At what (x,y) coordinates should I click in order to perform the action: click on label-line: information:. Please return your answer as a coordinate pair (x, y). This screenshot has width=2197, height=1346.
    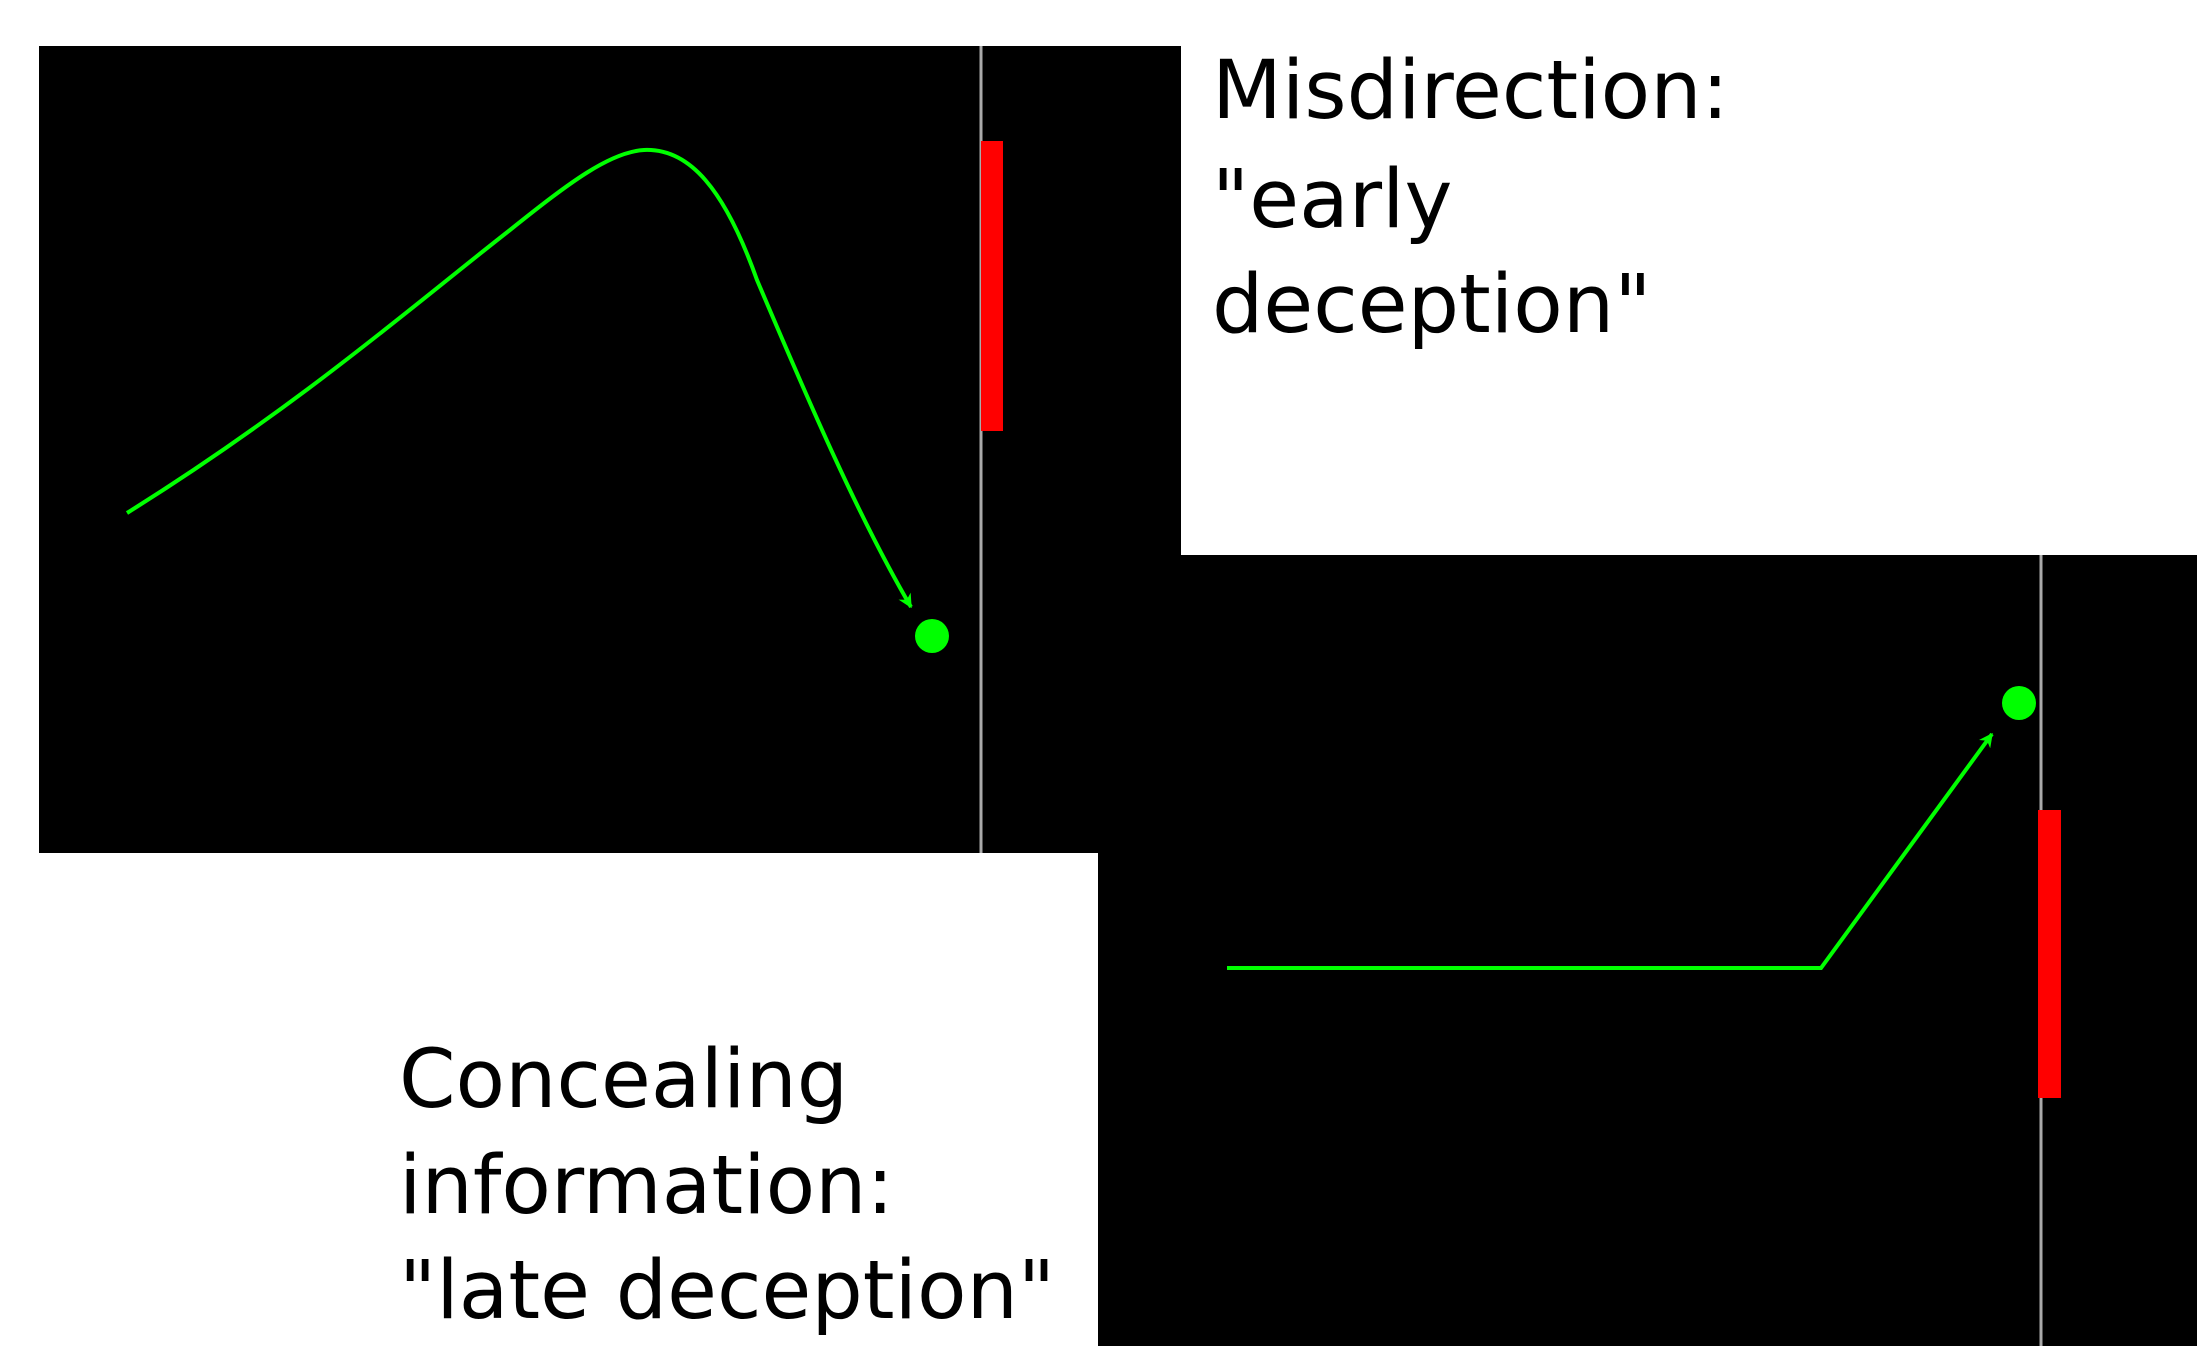
    Looking at the image, I should click on (646, 1186).